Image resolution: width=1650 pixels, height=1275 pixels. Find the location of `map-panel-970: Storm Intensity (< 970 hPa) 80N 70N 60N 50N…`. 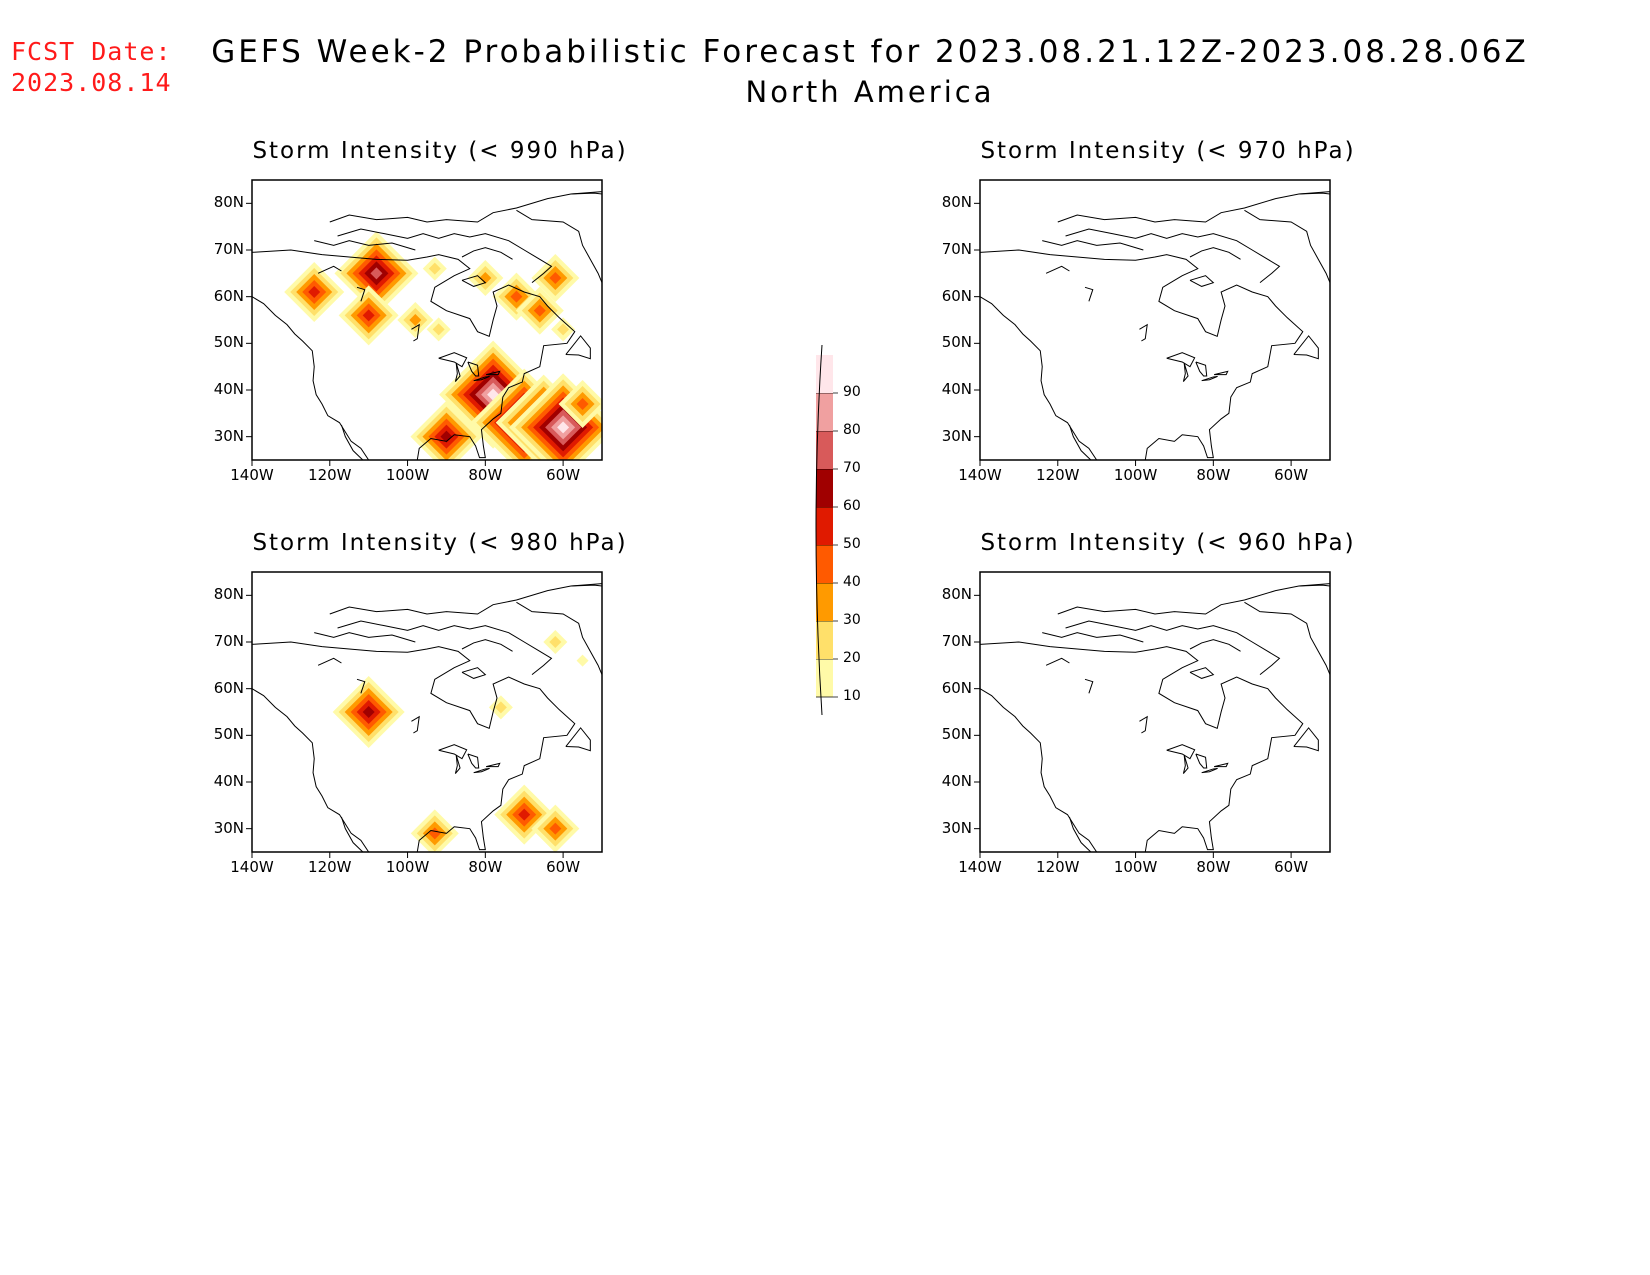

map-panel-970: Storm Intensity (< 970 hPa) 80N 70N 60N 50N… is located at coordinates (1148, 311).